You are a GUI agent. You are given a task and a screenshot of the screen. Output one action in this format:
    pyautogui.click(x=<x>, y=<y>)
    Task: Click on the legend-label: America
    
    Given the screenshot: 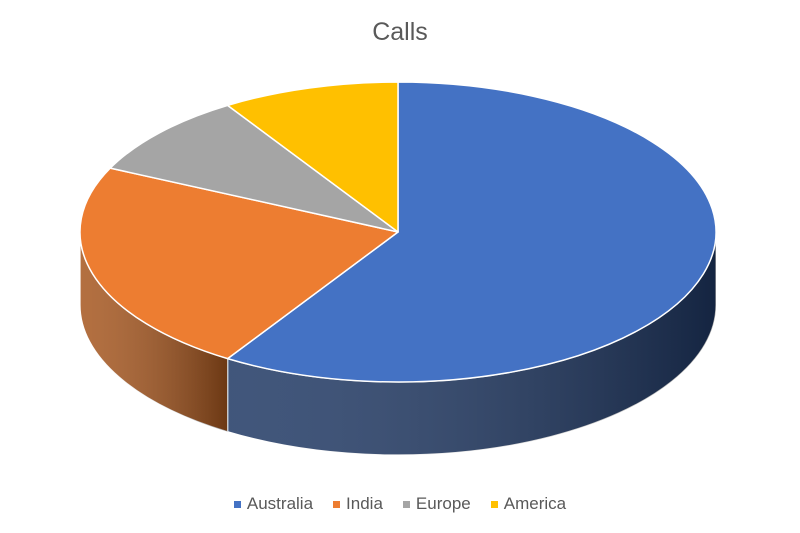 What is the action you would take?
    pyautogui.click(x=535, y=503)
    